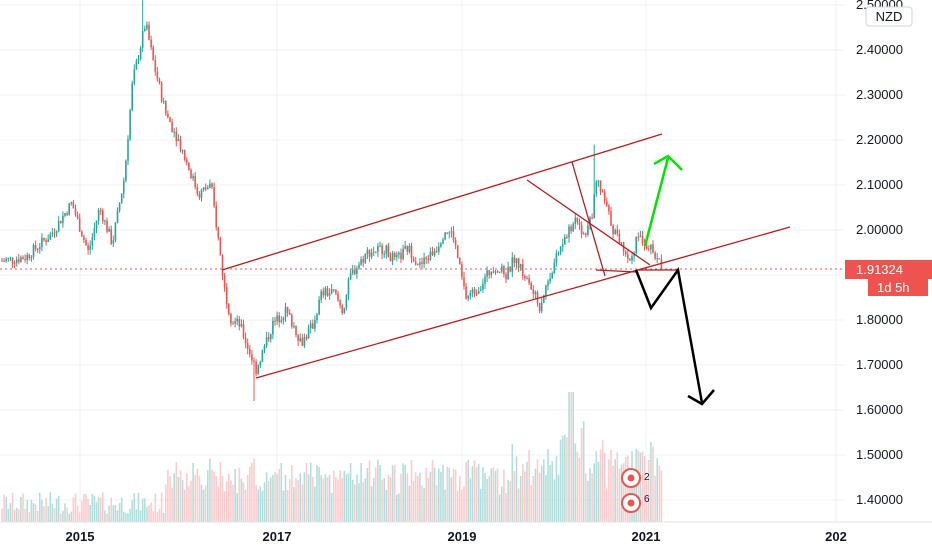 Image resolution: width=932 pixels, height=550 pixels. What do you see at coordinates (616, 271) in the screenshot?
I see `wedge-base-line` at bounding box center [616, 271].